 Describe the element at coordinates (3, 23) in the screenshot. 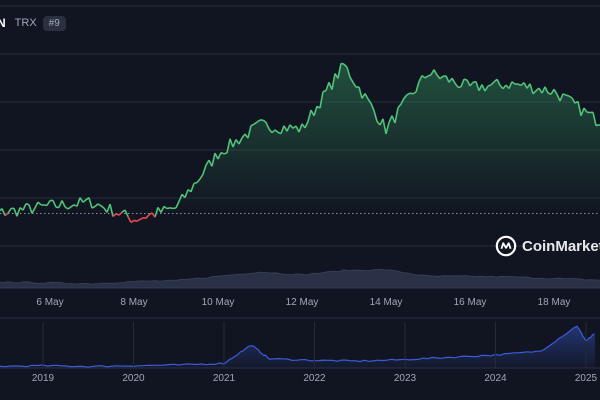

I see `coin-name: N` at that location.